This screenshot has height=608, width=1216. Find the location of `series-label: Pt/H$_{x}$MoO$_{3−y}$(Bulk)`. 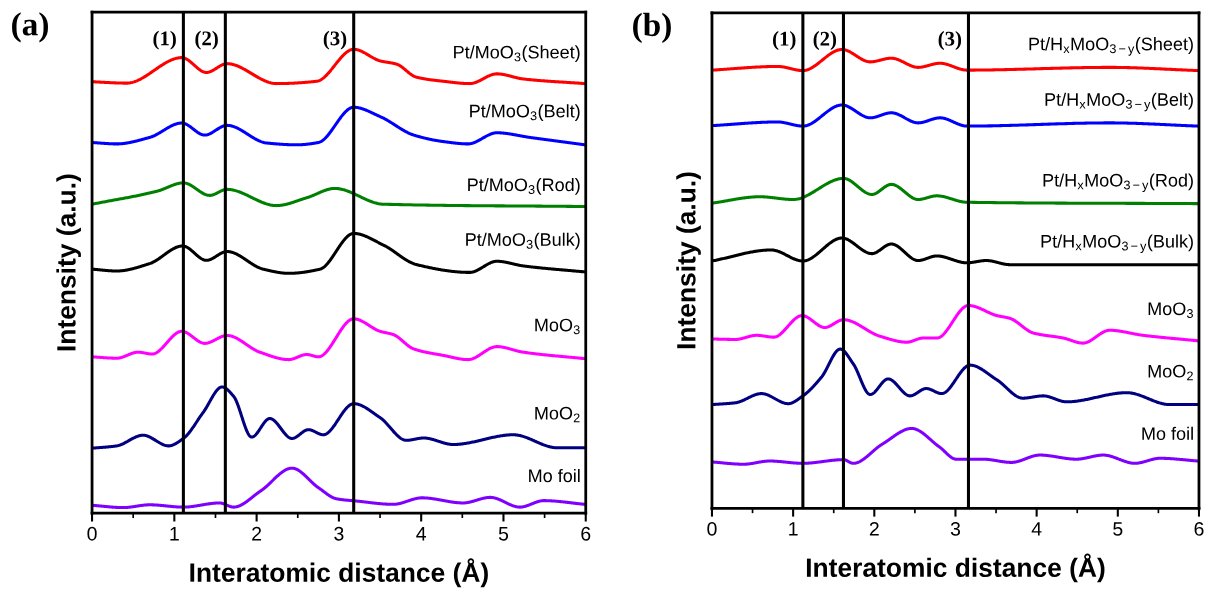

series-label: Pt/H$_{x}$MoO$_{3−y}$(Bulk) is located at coordinates (1117, 243).